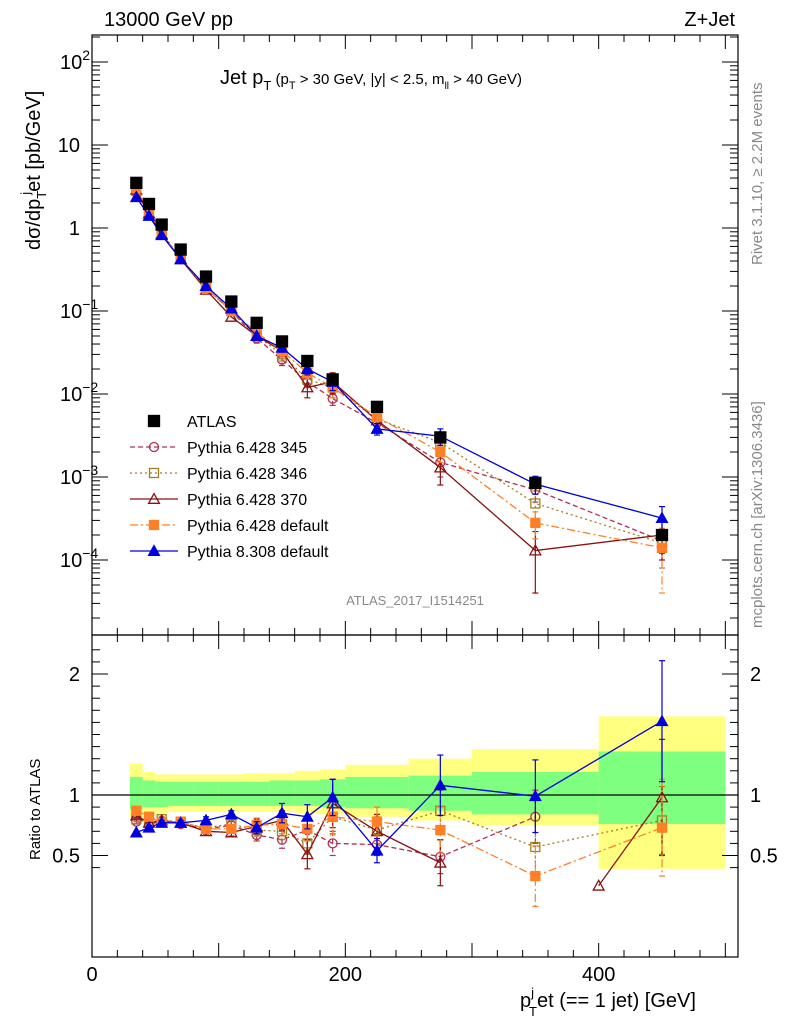 The width and height of the screenshot is (786, 1024). Describe the element at coordinates (755, 796) in the screenshot. I see `ratio-y-tick-label-right: 1` at that location.